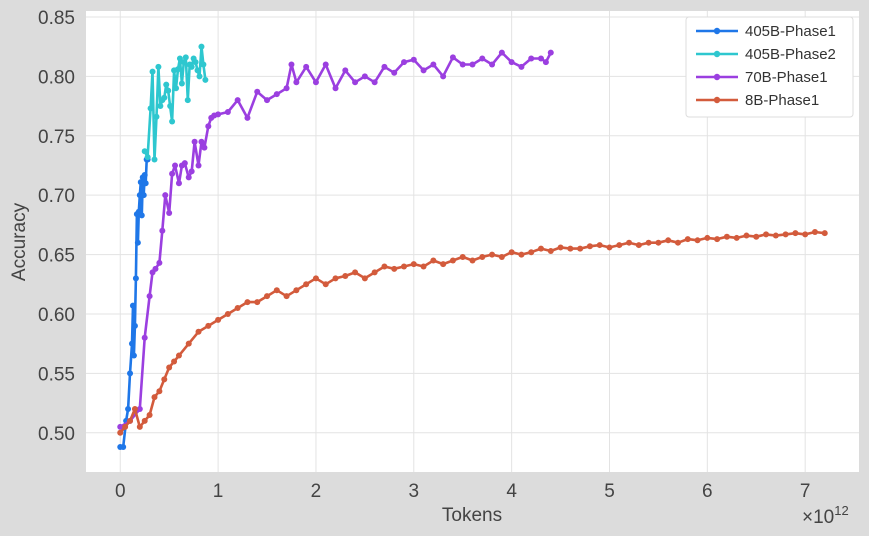 The height and width of the screenshot is (536, 869). Describe the element at coordinates (56, 137) in the screenshot. I see `y-tick-label: 0.75` at that location.